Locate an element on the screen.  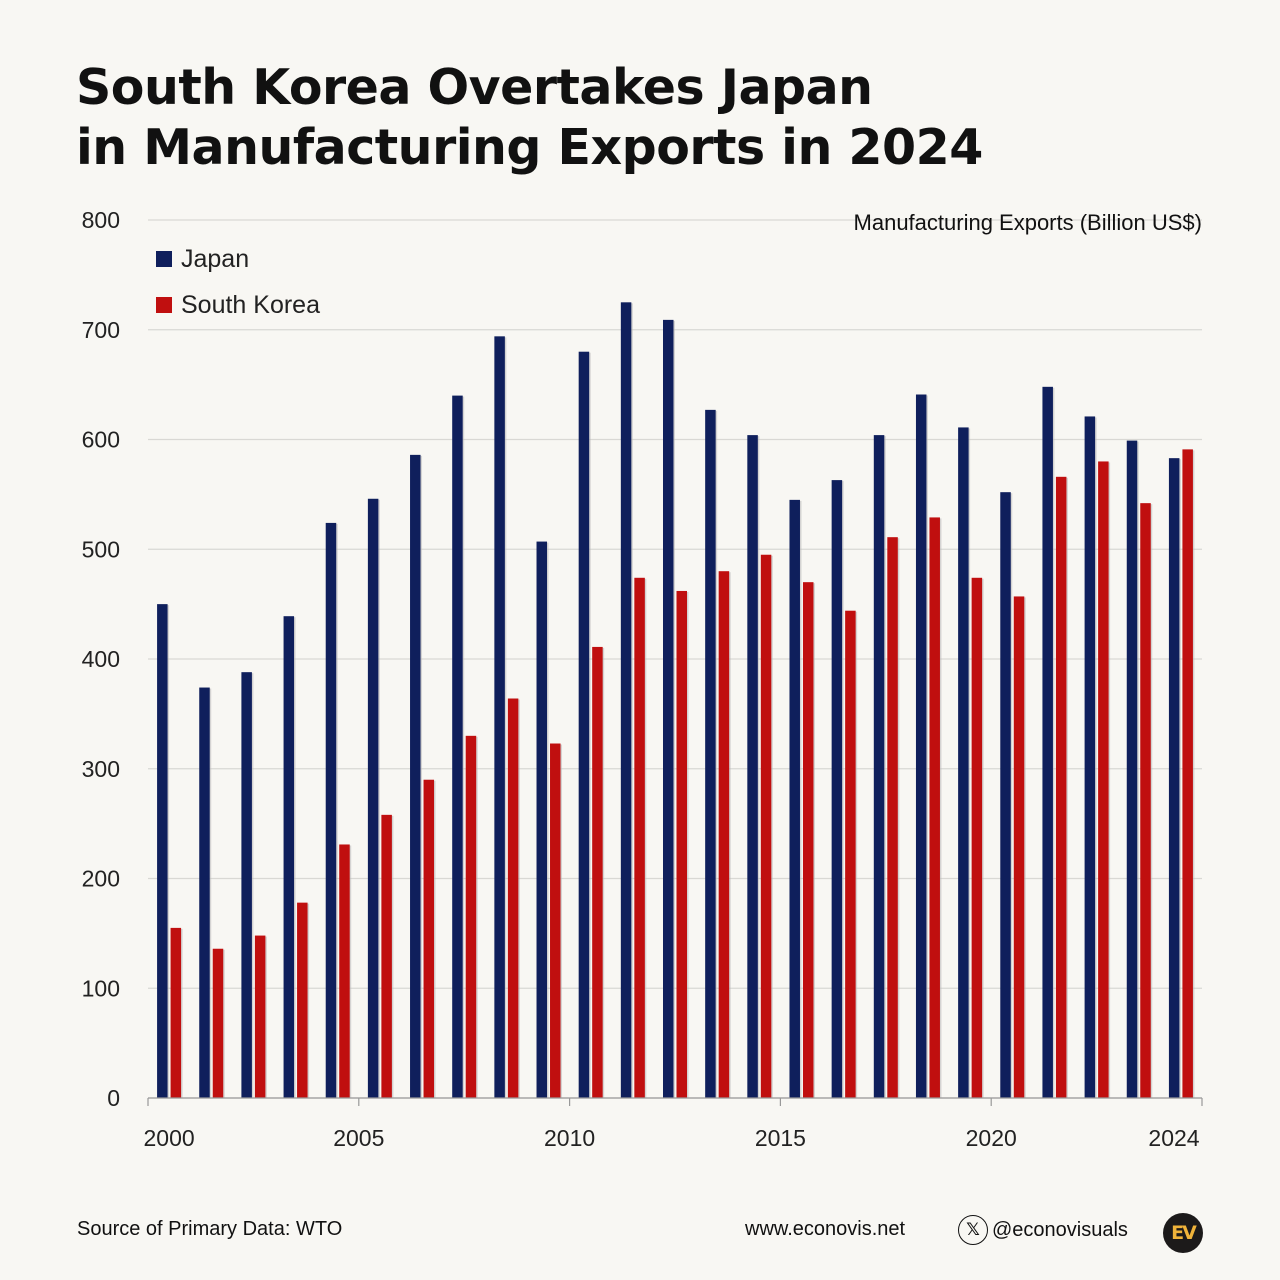
website-link: www.econovis.net is located at coordinates (825, 1229).